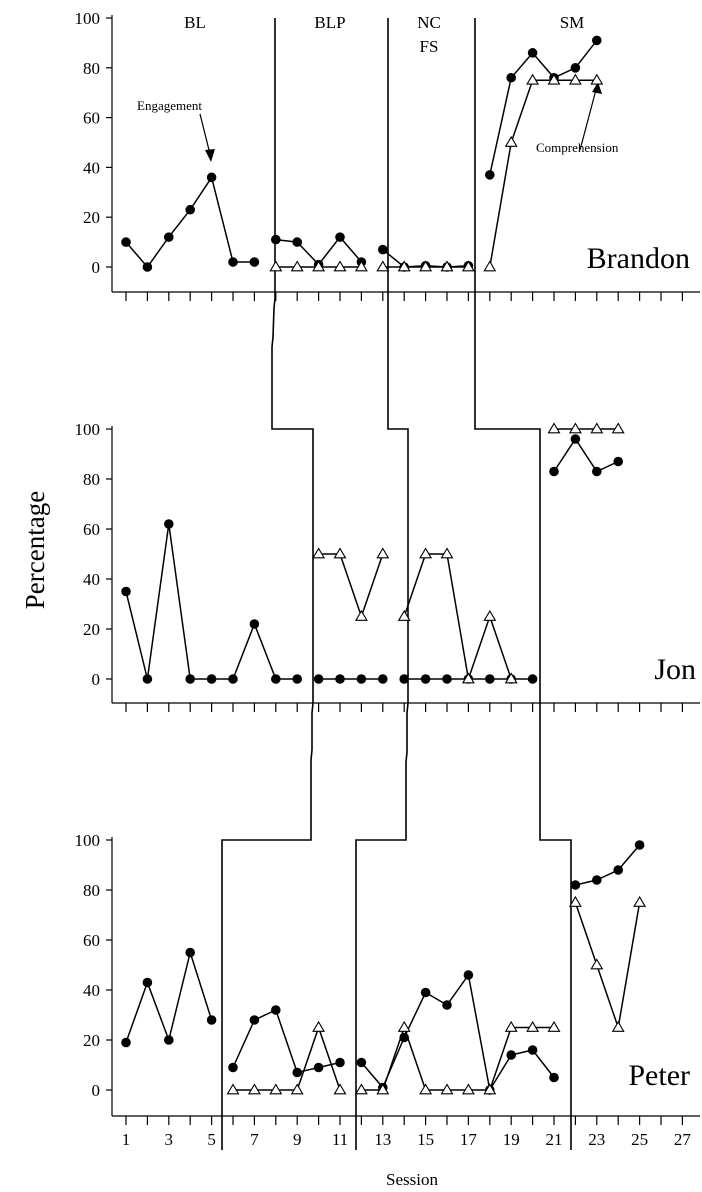 Image resolution: width=702 pixels, height=1192 pixels. What do you see at coordinates (126, 1139) in the screenshot?
I see `x-tick-label: 1` at bounding box center [126, 1139].